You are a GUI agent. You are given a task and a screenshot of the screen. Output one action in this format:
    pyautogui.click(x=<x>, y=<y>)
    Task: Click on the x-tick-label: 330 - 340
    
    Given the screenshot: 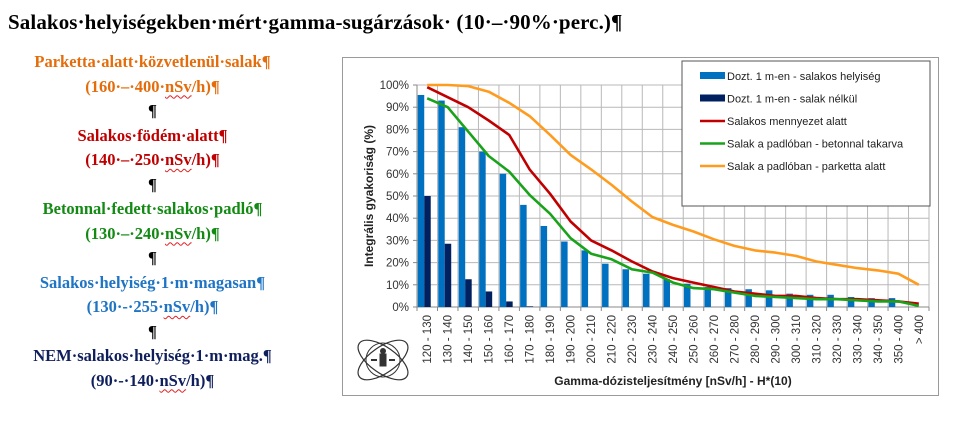 What is the action you would take?
    pyautogui.click(x=858, y=339)
    